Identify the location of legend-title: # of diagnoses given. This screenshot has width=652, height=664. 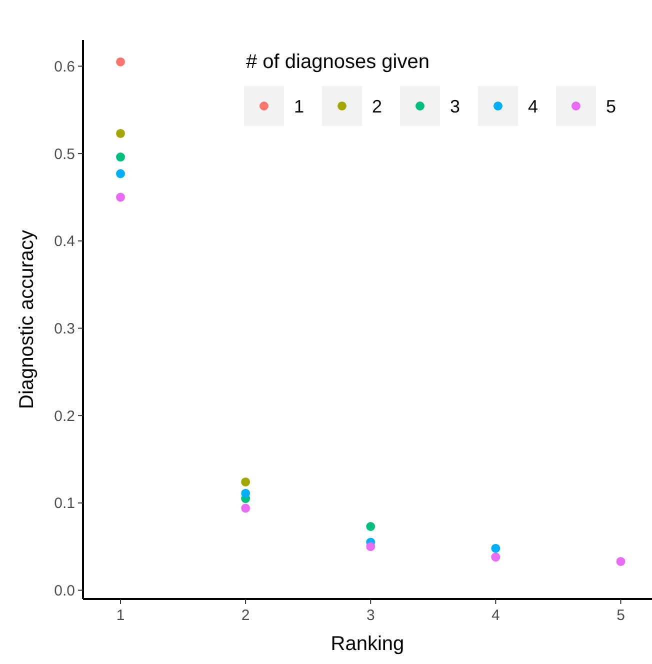
(338, 62).